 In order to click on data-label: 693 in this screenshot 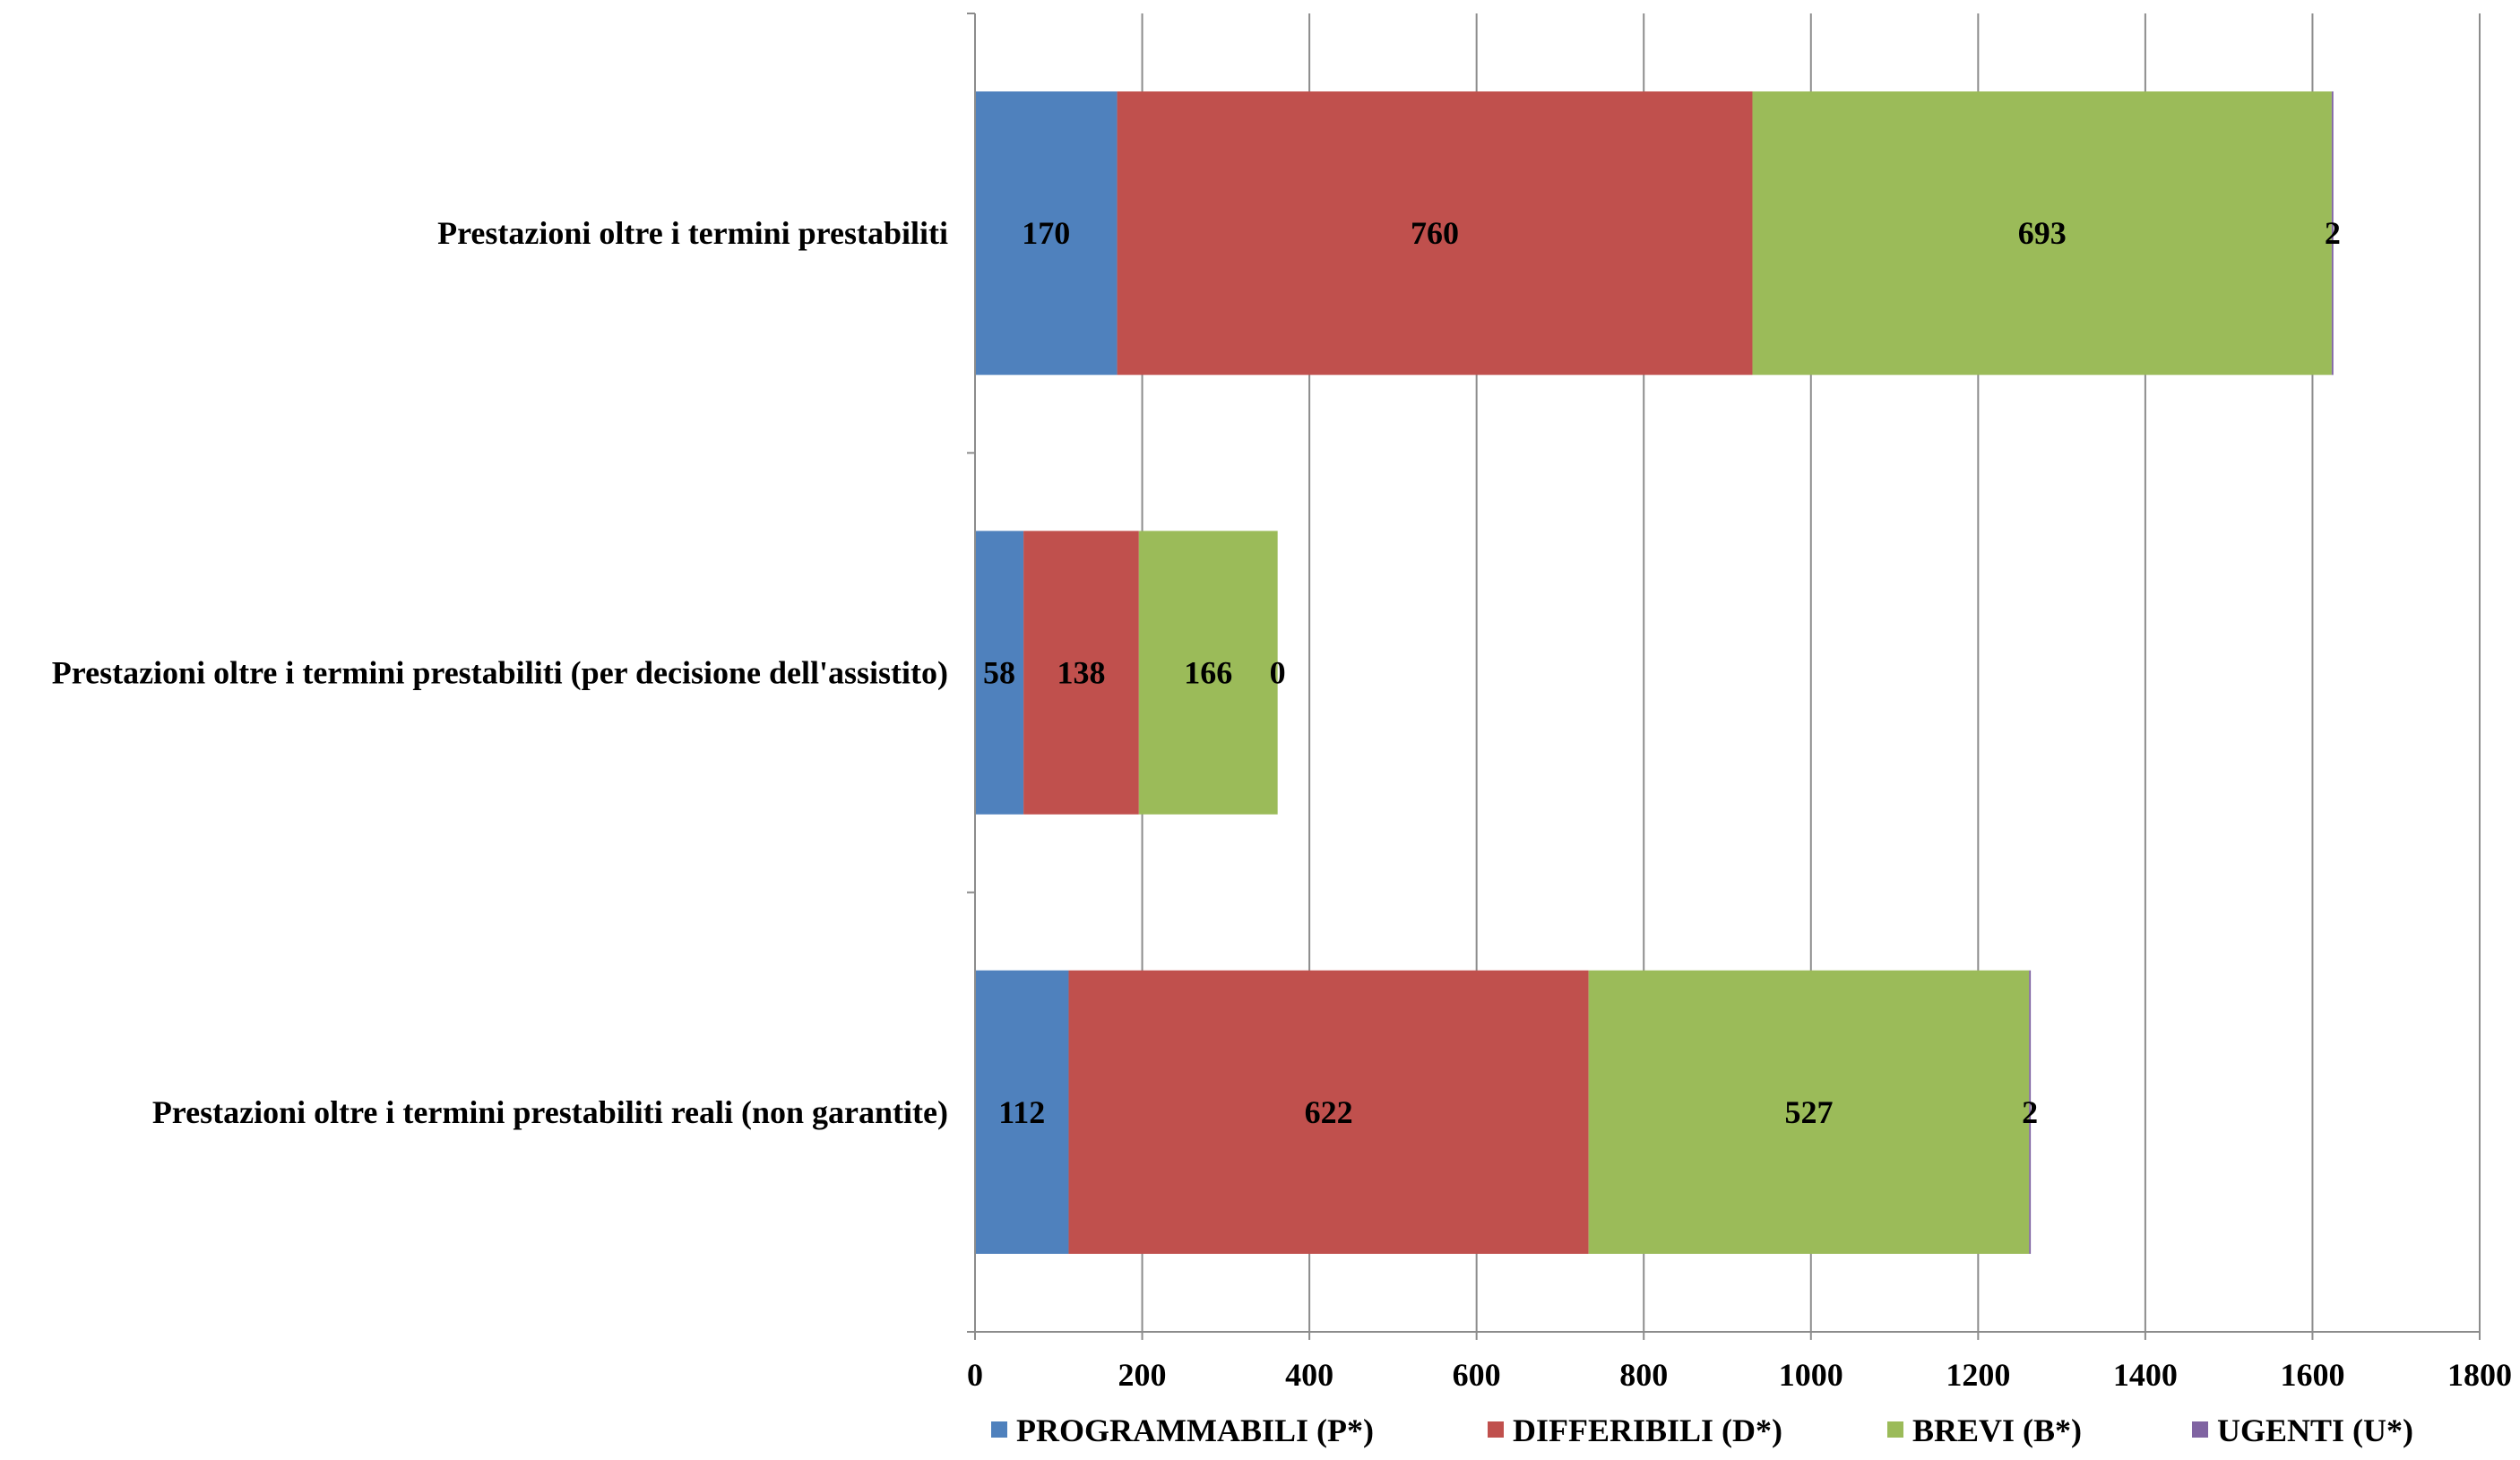, I will do `click(2043, 233)`.